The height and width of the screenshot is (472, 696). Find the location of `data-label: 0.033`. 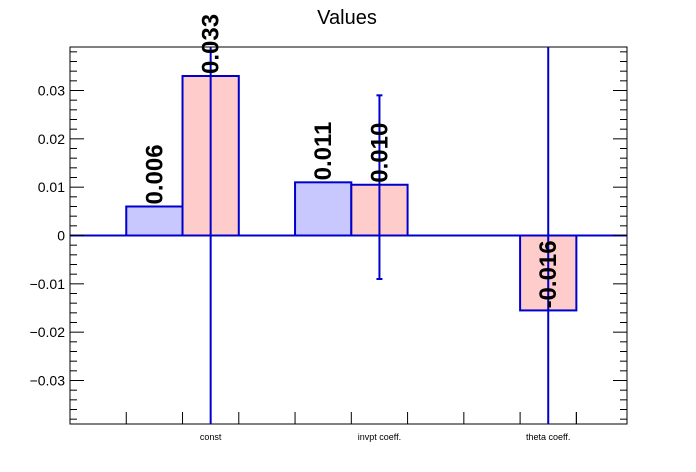

data-label: 0.033 is located at coordinates (211, 44).